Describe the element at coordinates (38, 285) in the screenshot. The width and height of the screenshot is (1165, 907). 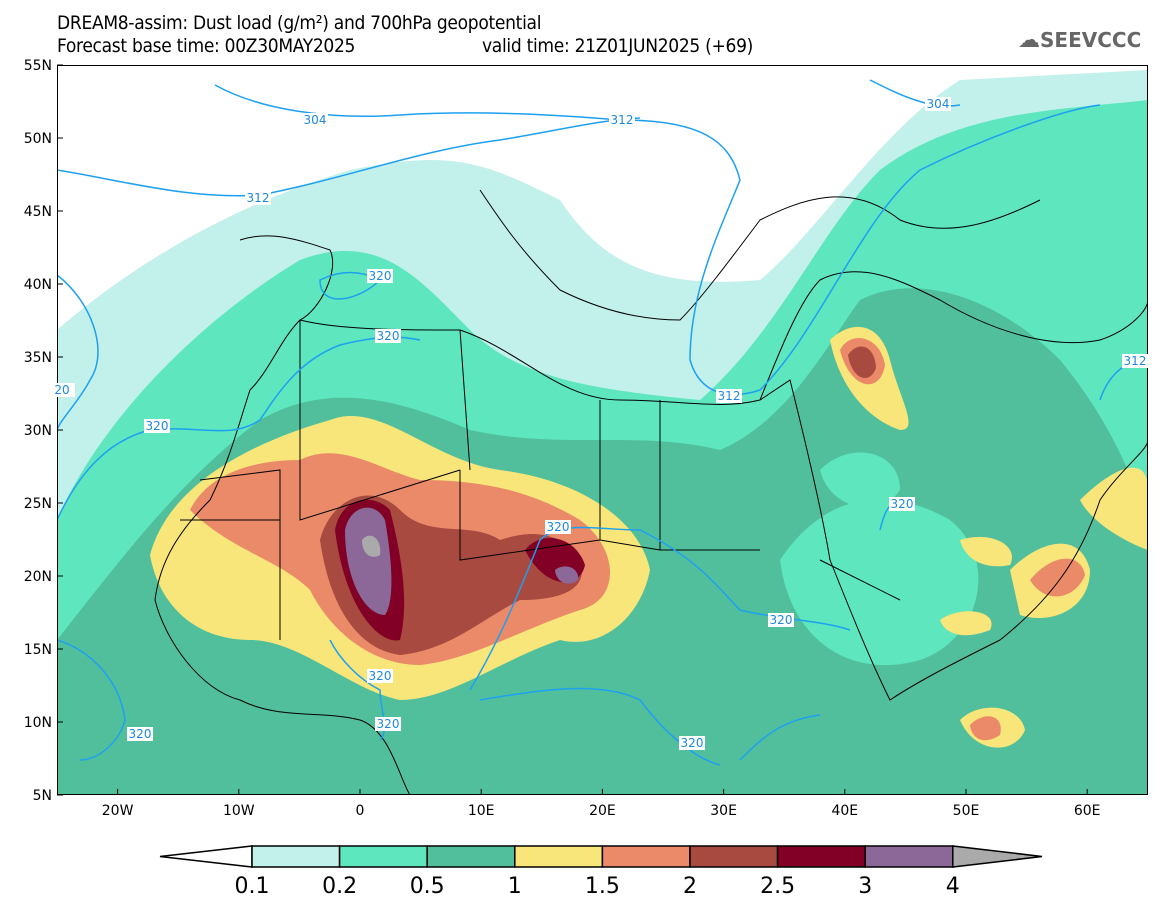
I see `lat-label: 40N` at that location.